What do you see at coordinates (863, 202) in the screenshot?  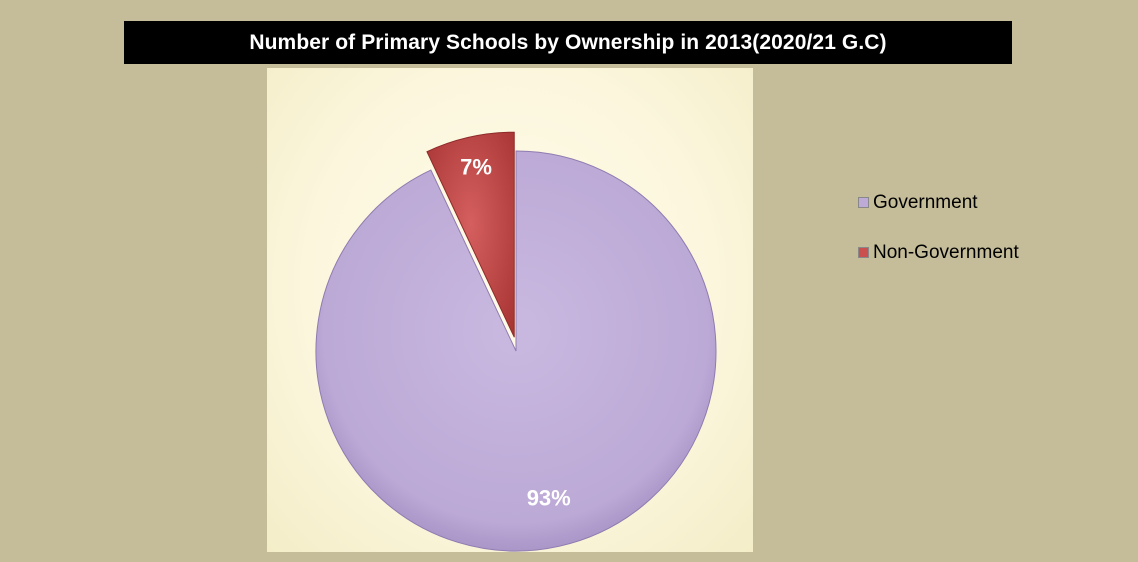 I see `legend-swatch-government` at bounding box center [863, 202].